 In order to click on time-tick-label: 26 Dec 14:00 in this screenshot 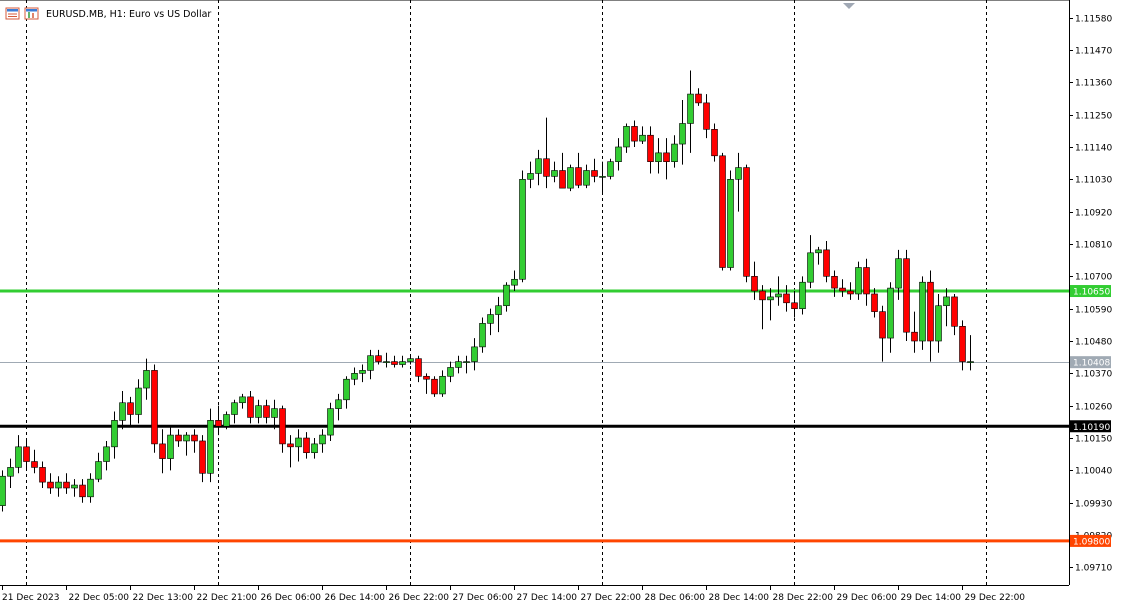, I will do `click(355, 598)`.